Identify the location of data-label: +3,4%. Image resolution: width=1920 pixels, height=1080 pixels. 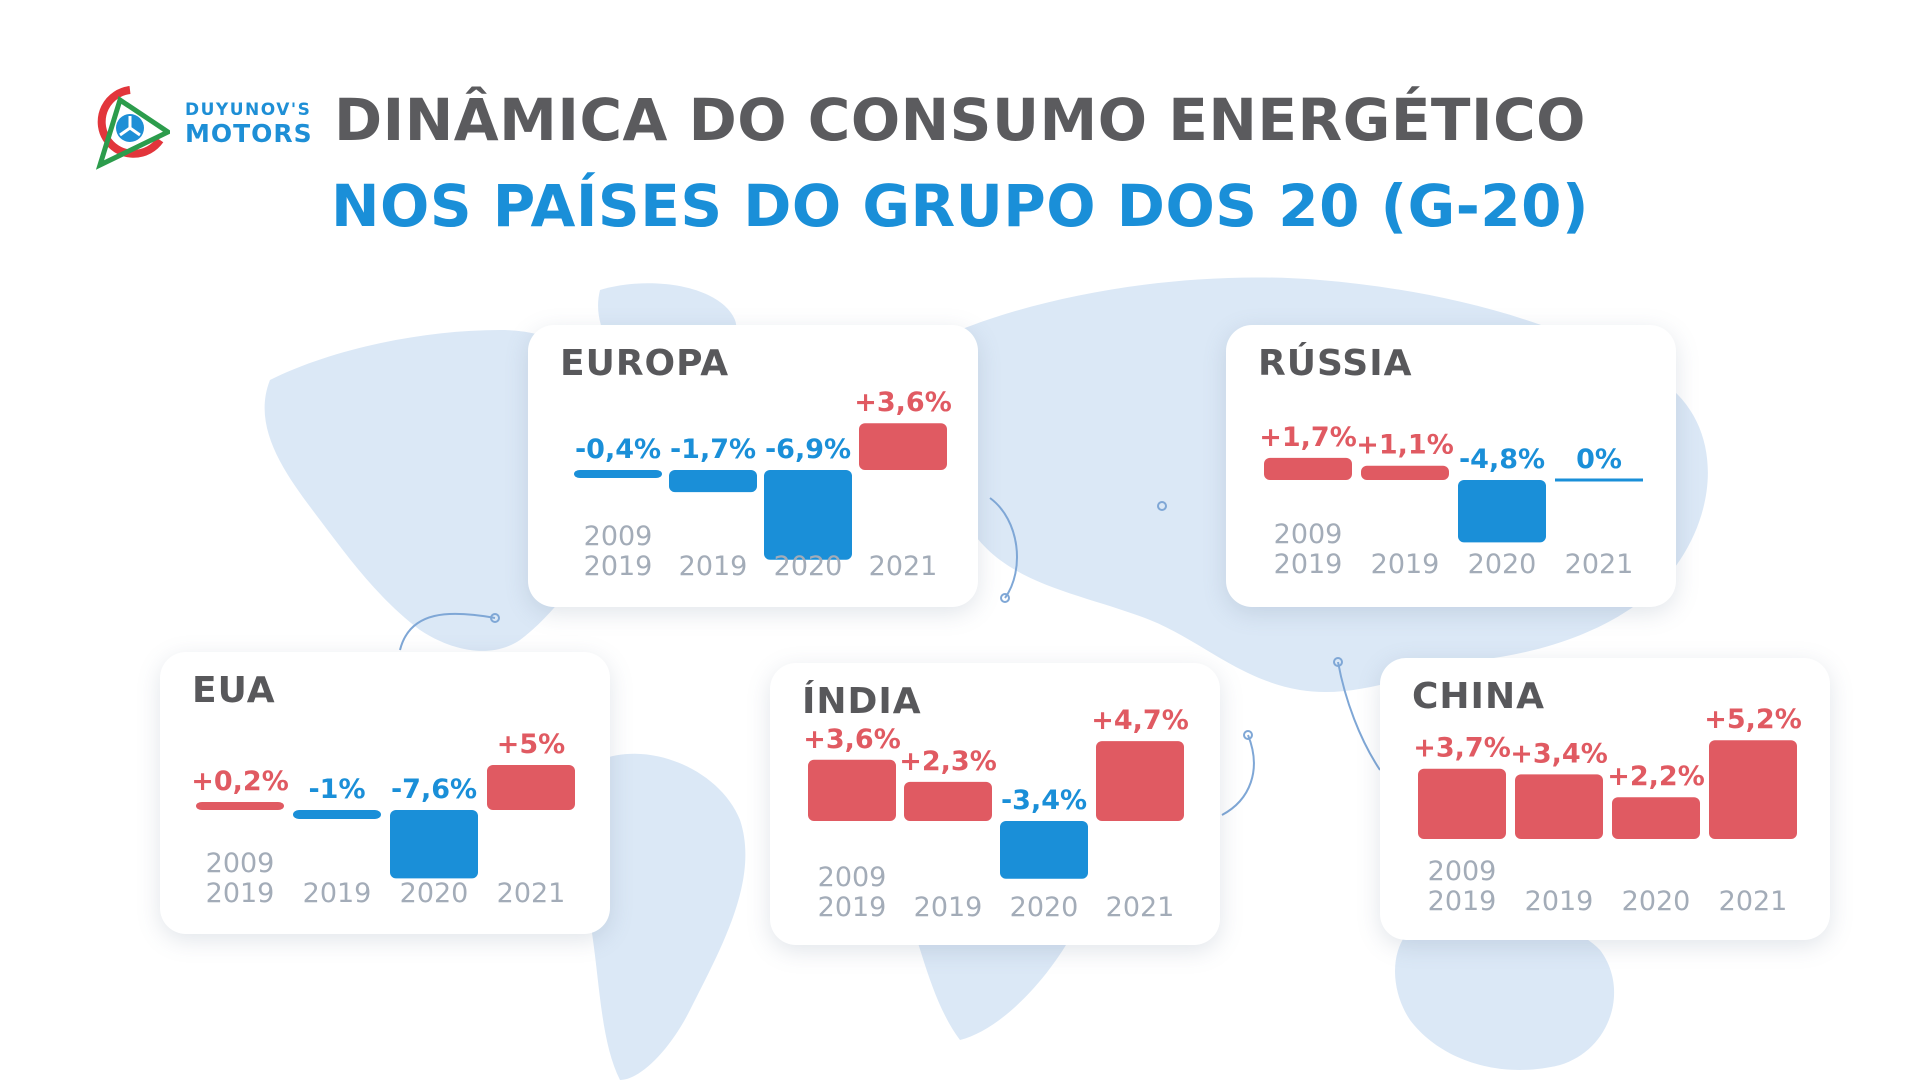
(1559, 753).